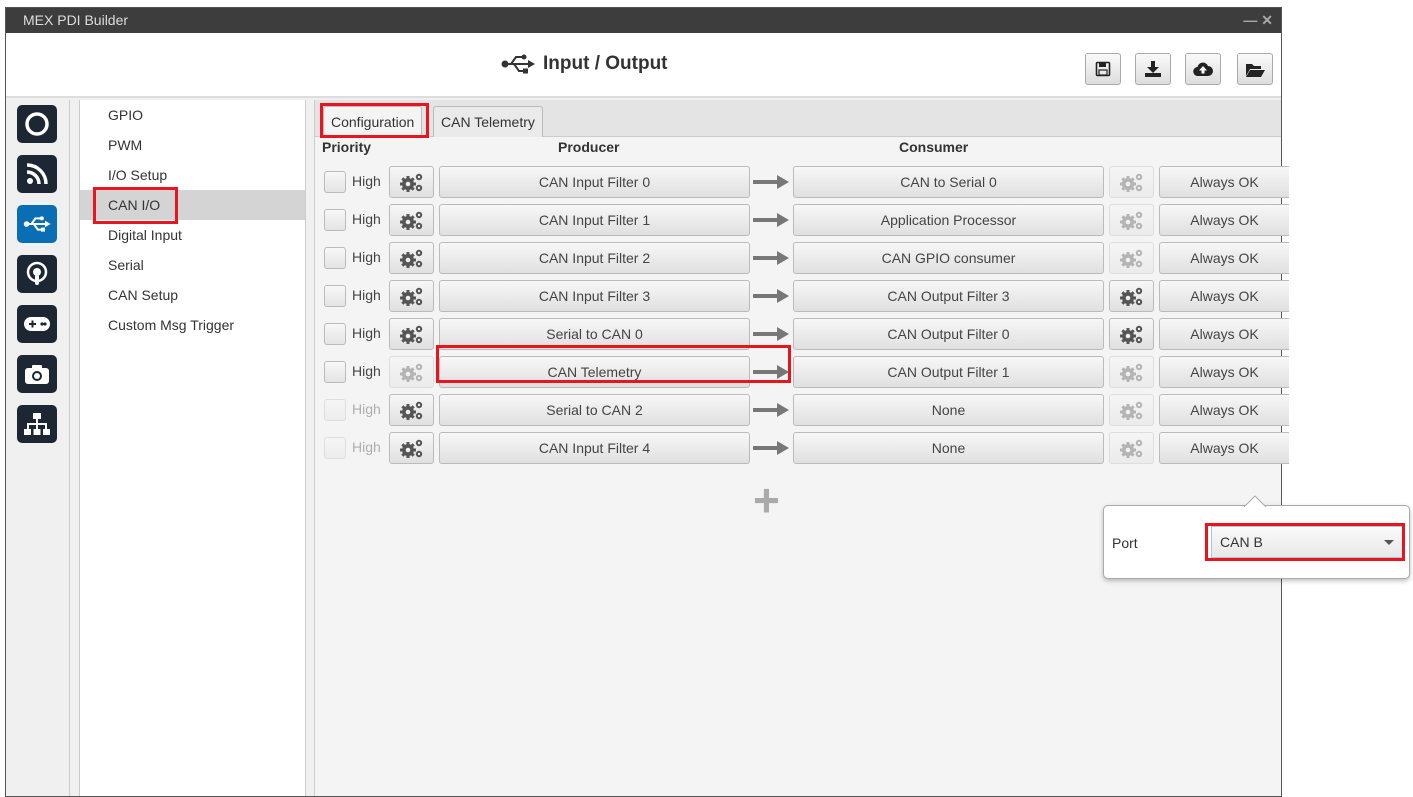  I want to click on sidebar-control, so click(37, 324).